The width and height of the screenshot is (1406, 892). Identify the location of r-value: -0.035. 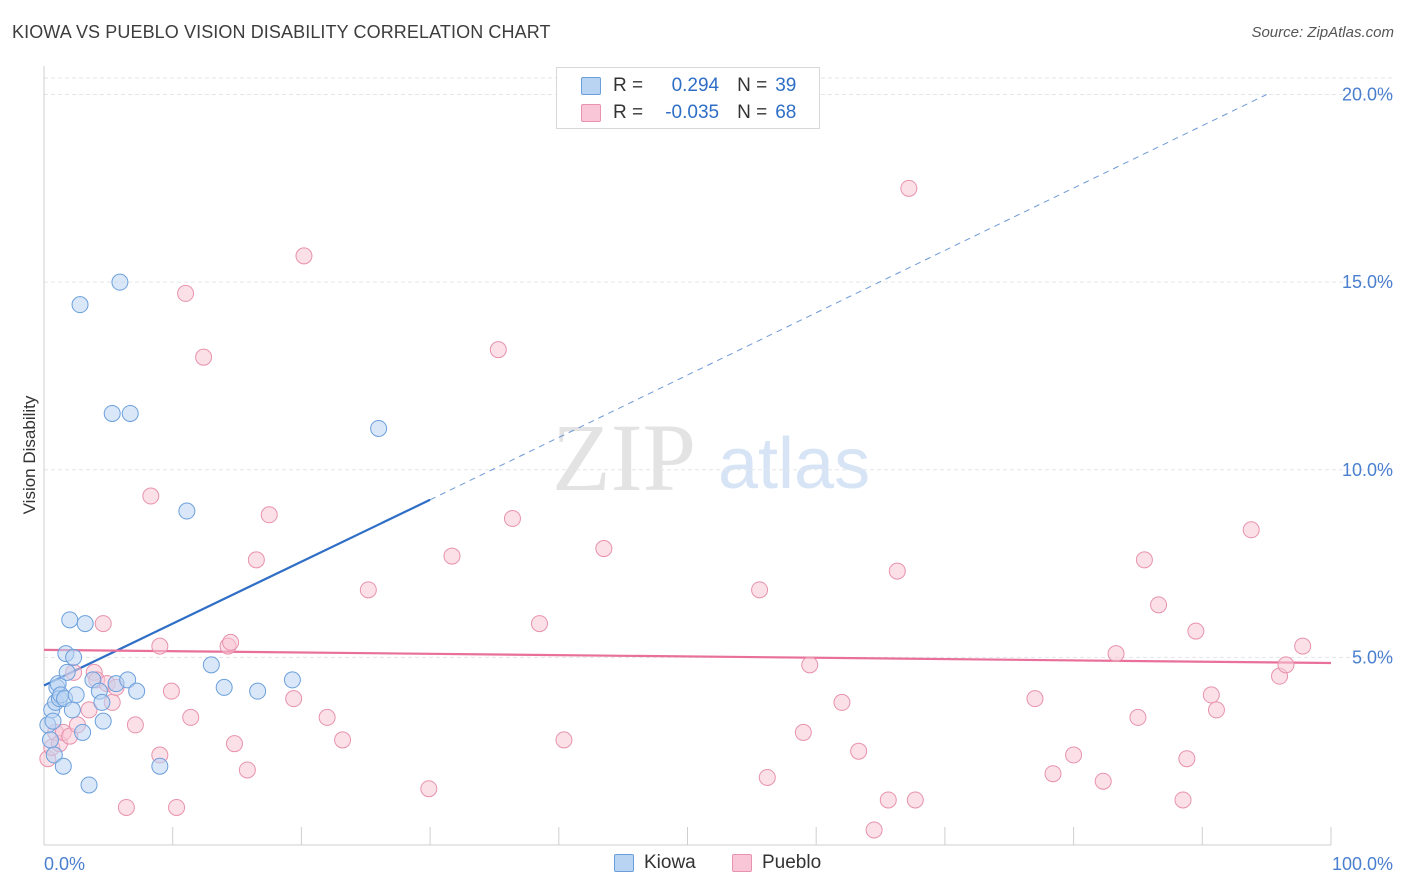
(692, 112).